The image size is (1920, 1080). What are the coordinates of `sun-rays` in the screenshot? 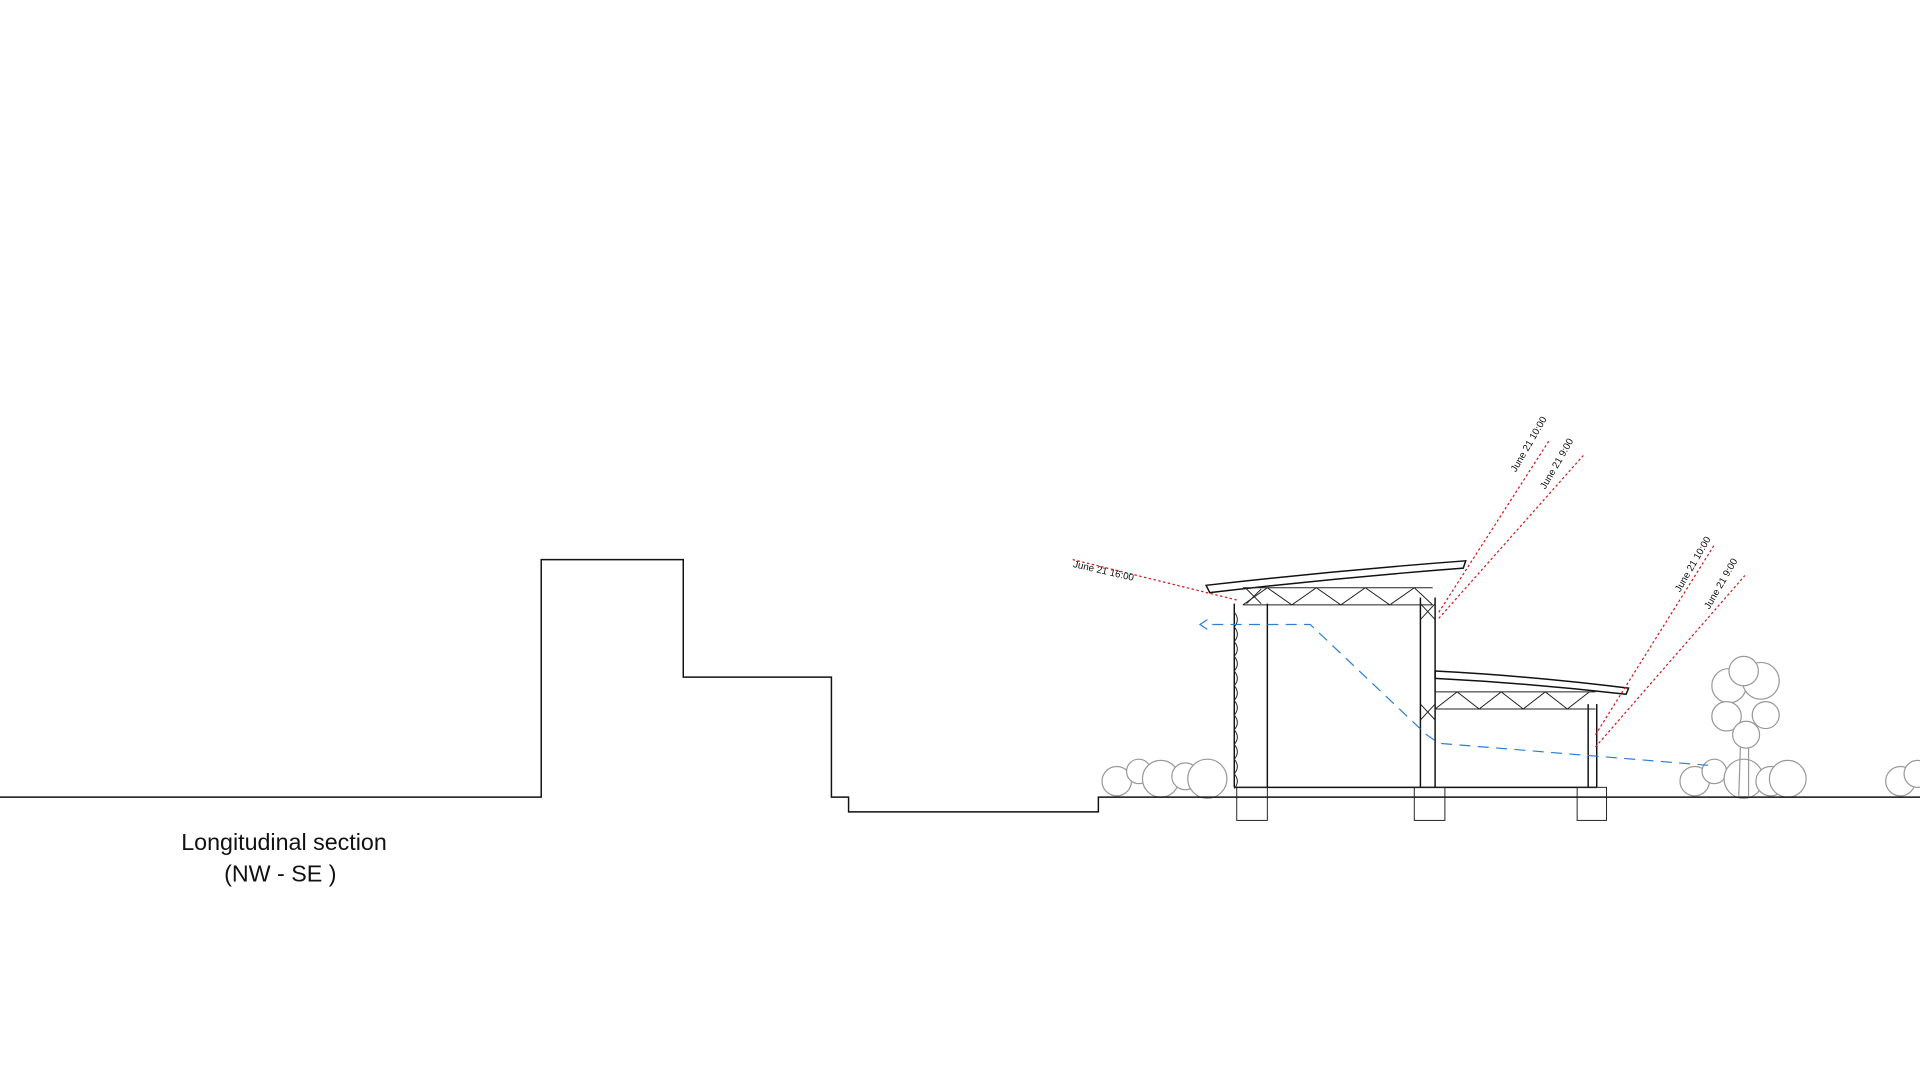 It's located at (1409, 594).